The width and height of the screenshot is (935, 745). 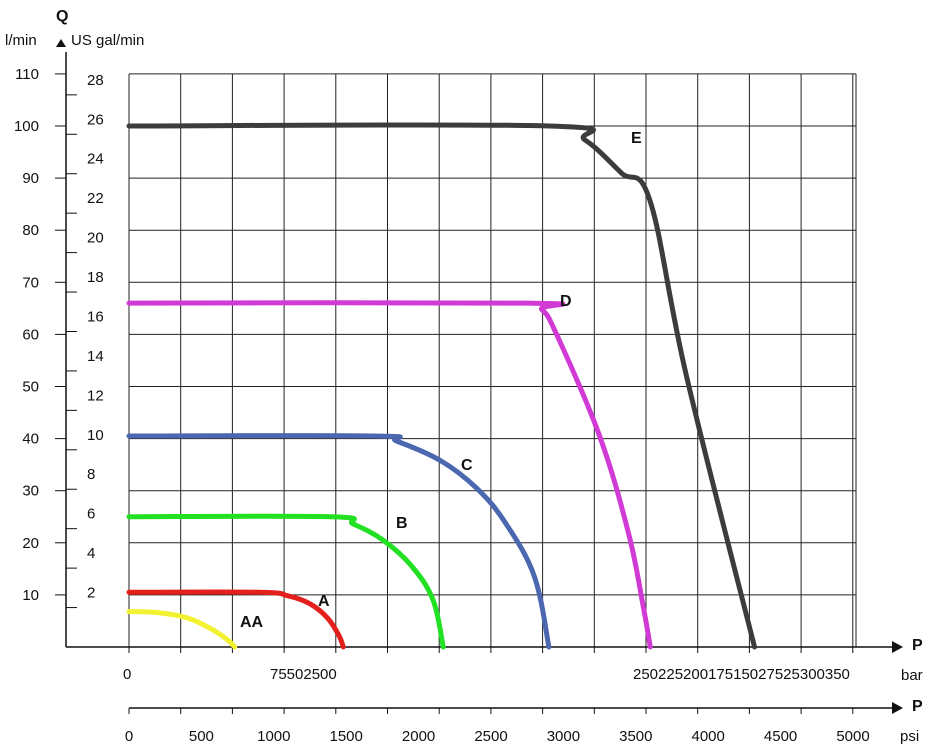 What do you see at coordinates (107, 40) in the screenshot?
I see `y-unit-right: US gal/min` at bounding box center [107, 40].